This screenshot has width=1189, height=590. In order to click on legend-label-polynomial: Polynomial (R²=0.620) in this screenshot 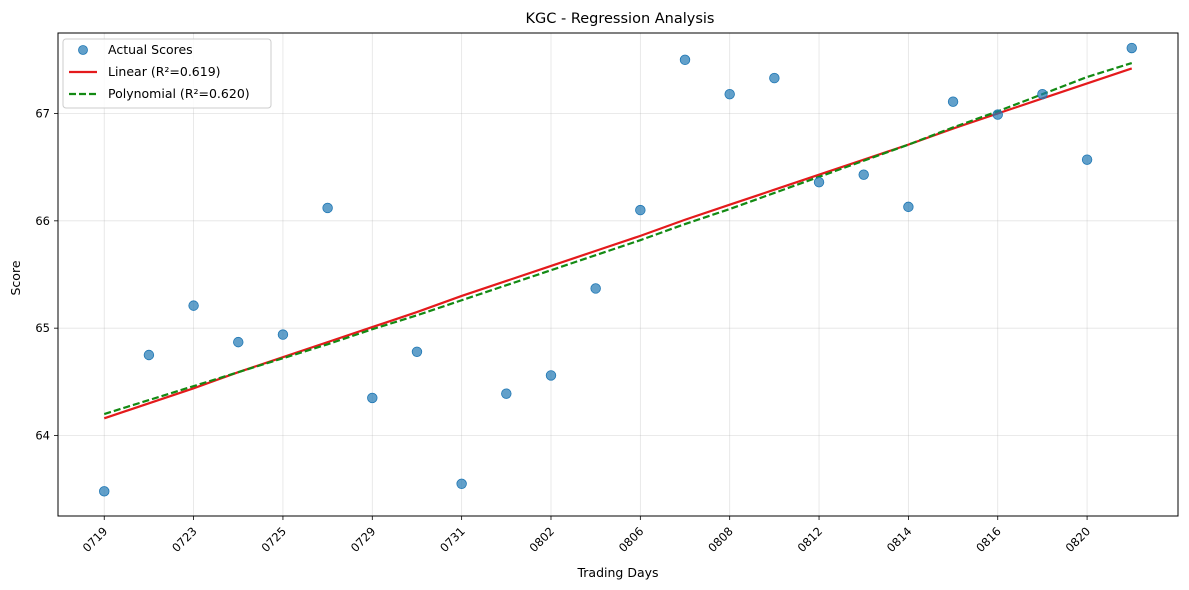, I will do `click(179, 93)`.